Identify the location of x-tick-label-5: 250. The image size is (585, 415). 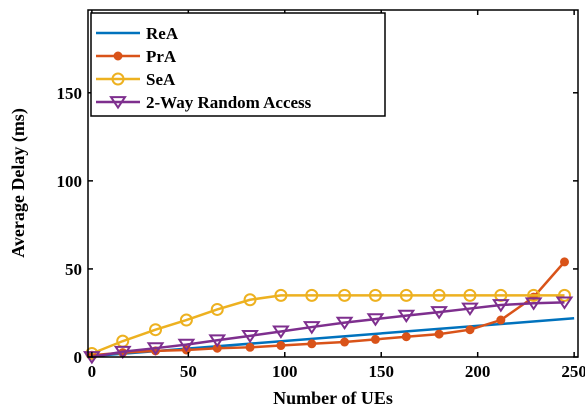
(573, 371).